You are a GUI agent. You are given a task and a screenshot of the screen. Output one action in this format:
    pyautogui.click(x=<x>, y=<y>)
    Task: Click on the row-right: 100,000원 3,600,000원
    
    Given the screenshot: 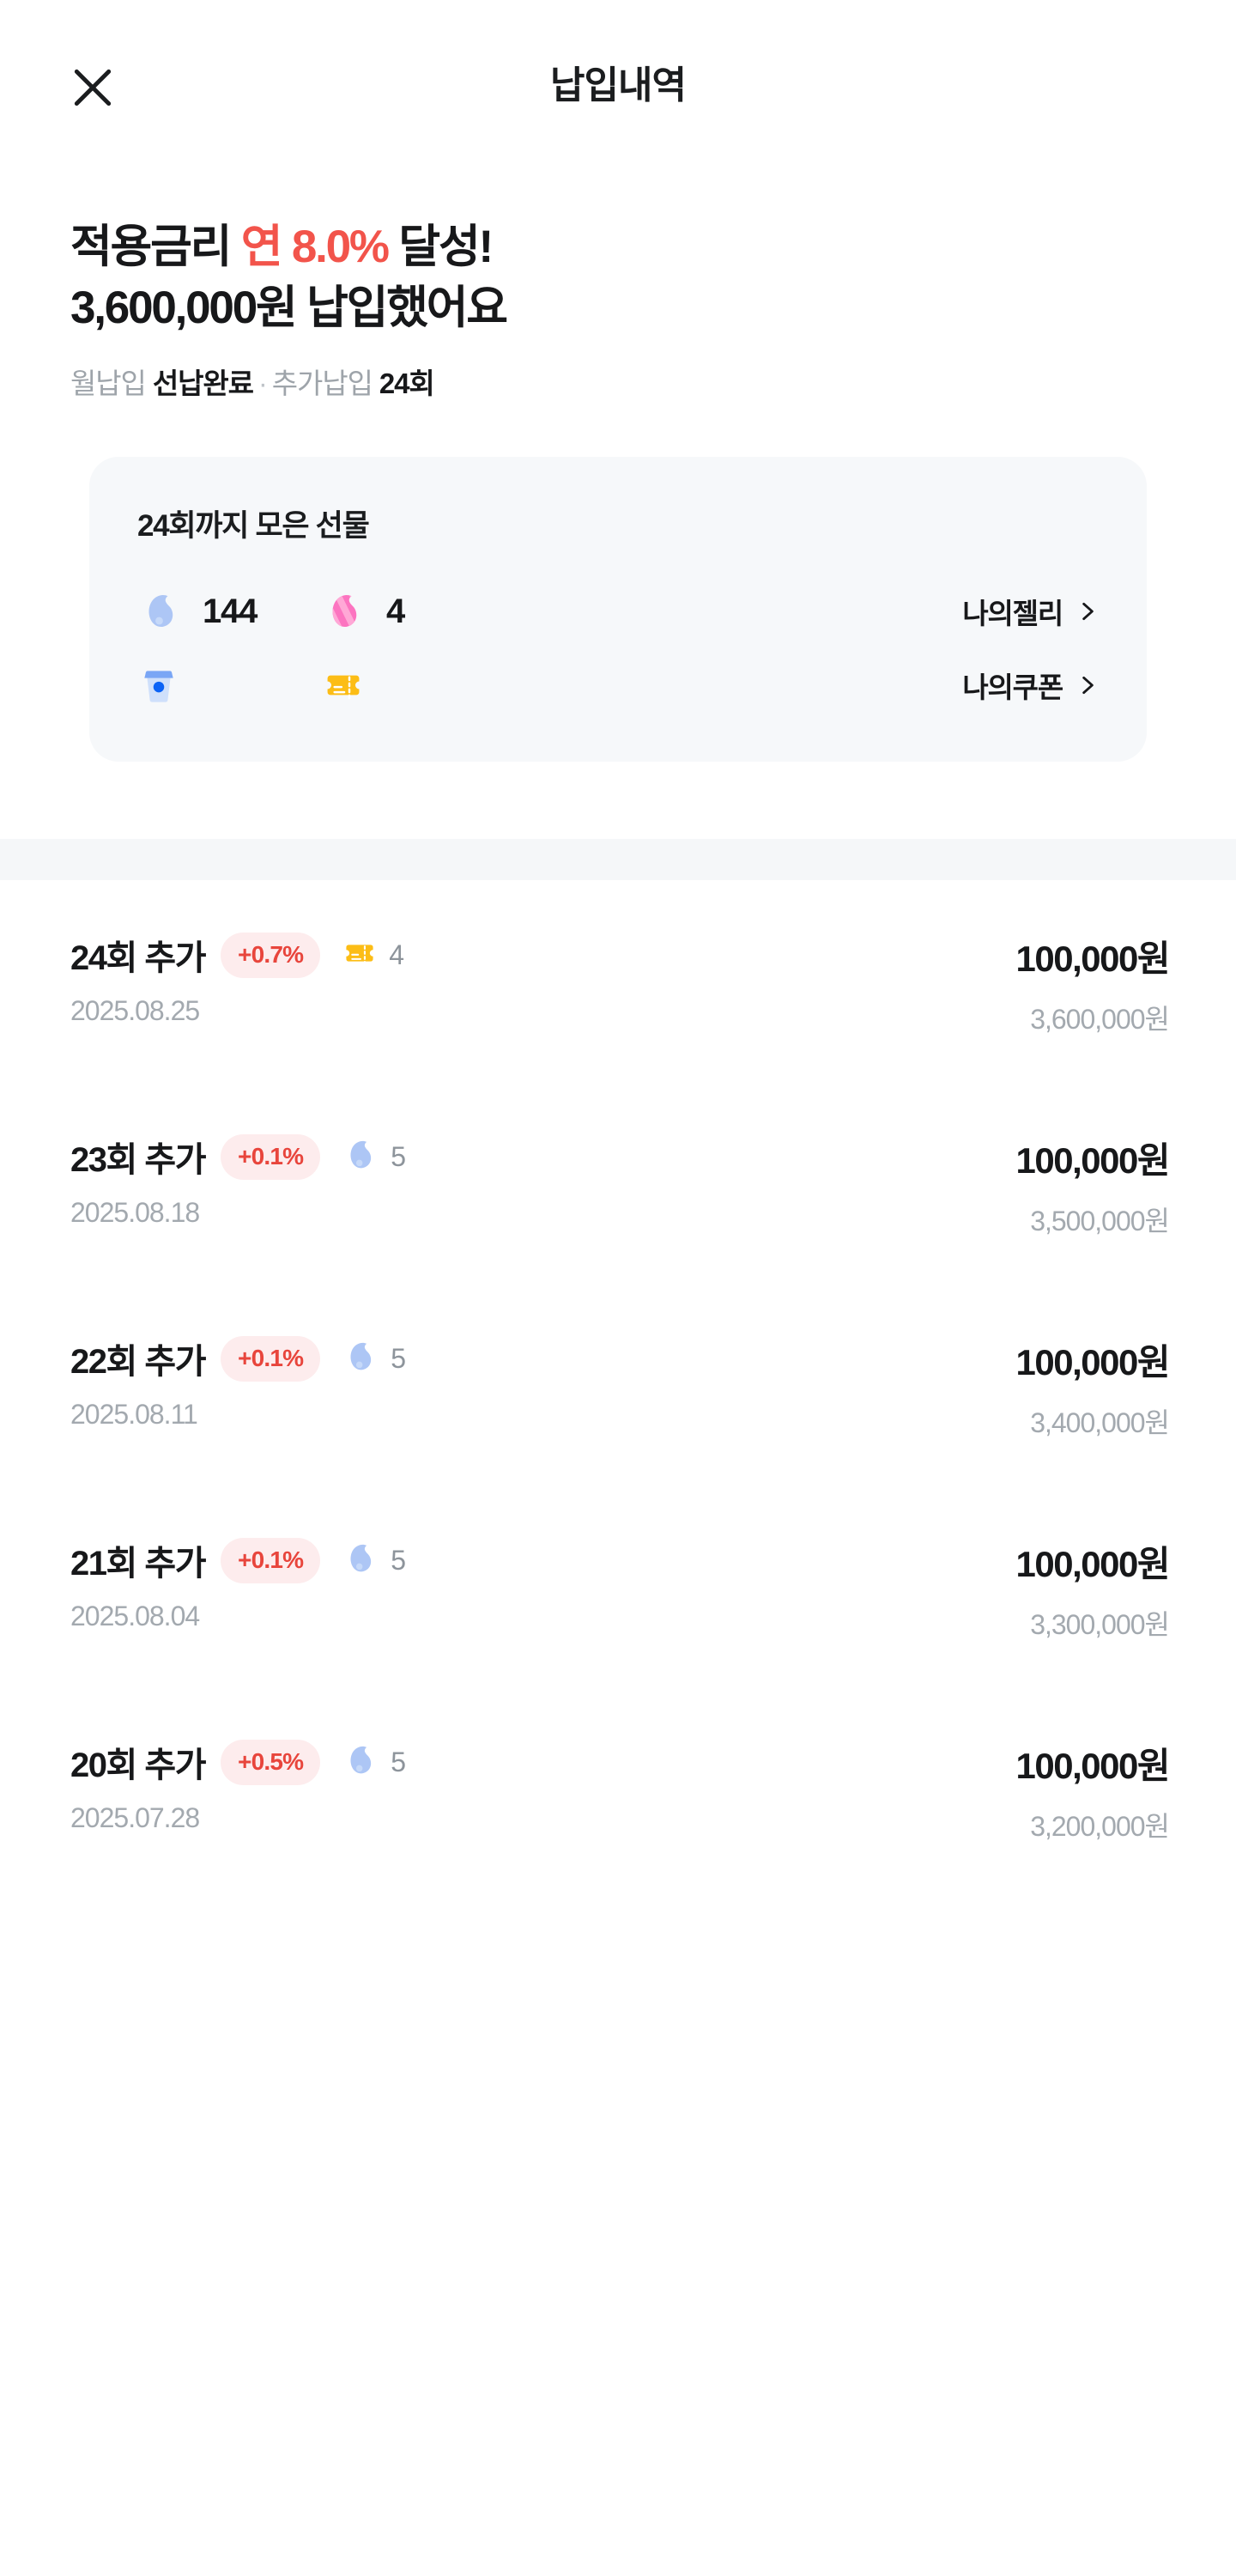 What is the action you would take?
    pyautogui.click(x=1093, y=984)
    